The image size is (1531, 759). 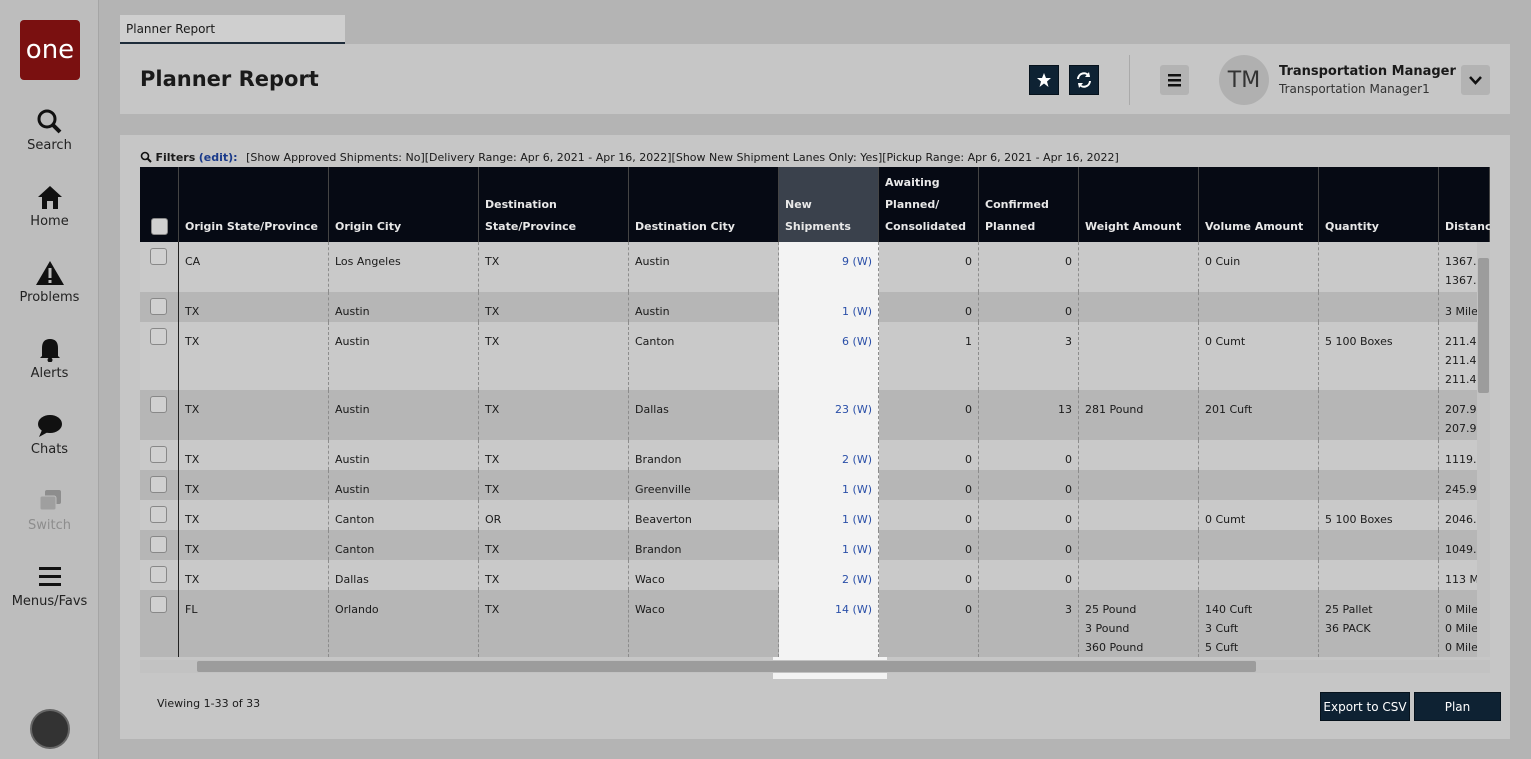 What do you see at coordinates (1483, 449) in the screenshot?
I see `v-scrollbar` at bounding box center [1483, 449].